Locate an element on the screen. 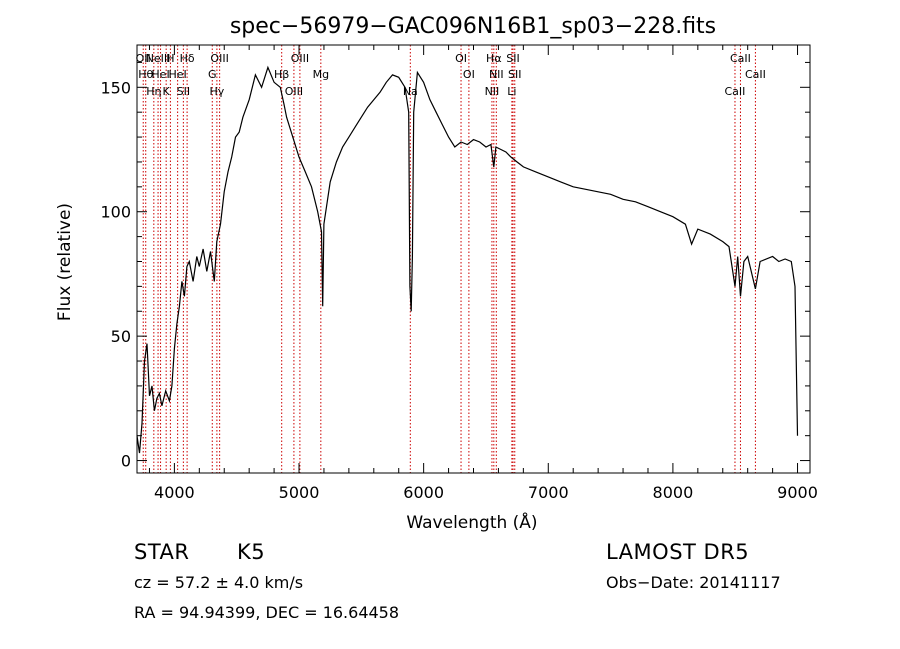  object-subclass: K5 is located at coordinates (251, 552).